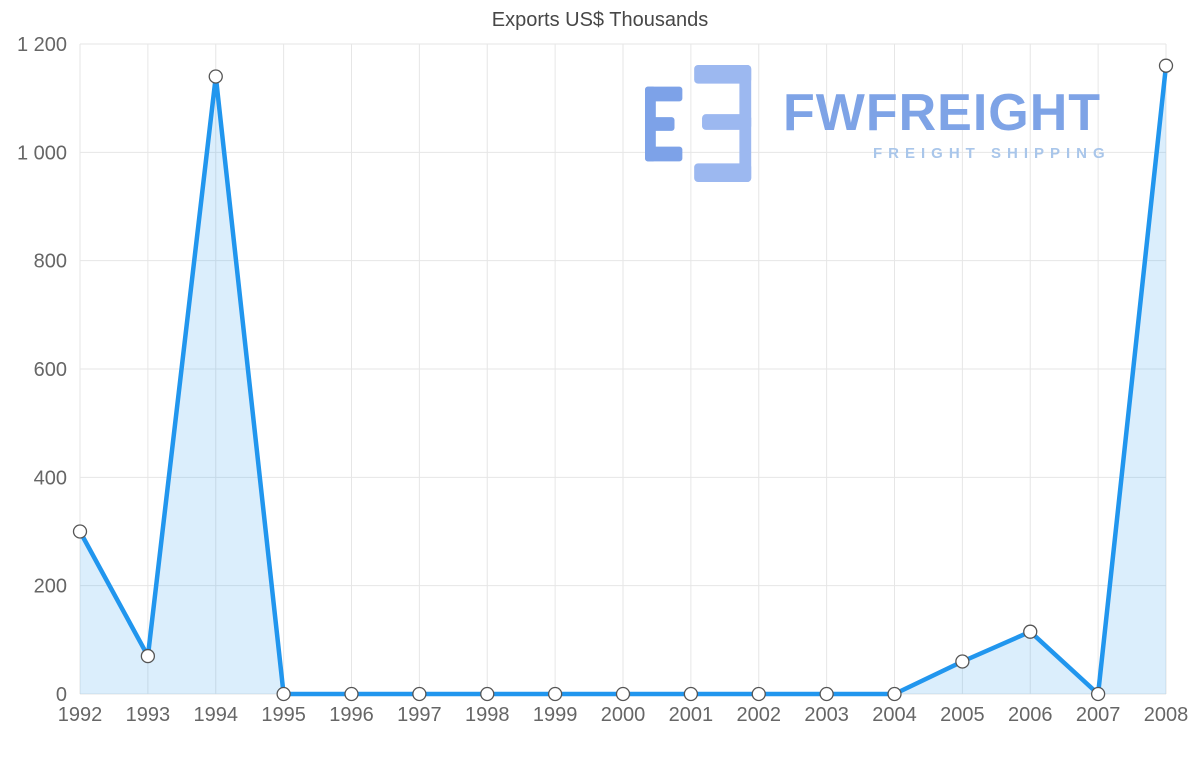 This screenshot has width=1200, height=763. What do you see at coordinates (216, 715) in the screenshot?
I see `x-axis-label-1994: 1994` at bounding box center [216, 715].